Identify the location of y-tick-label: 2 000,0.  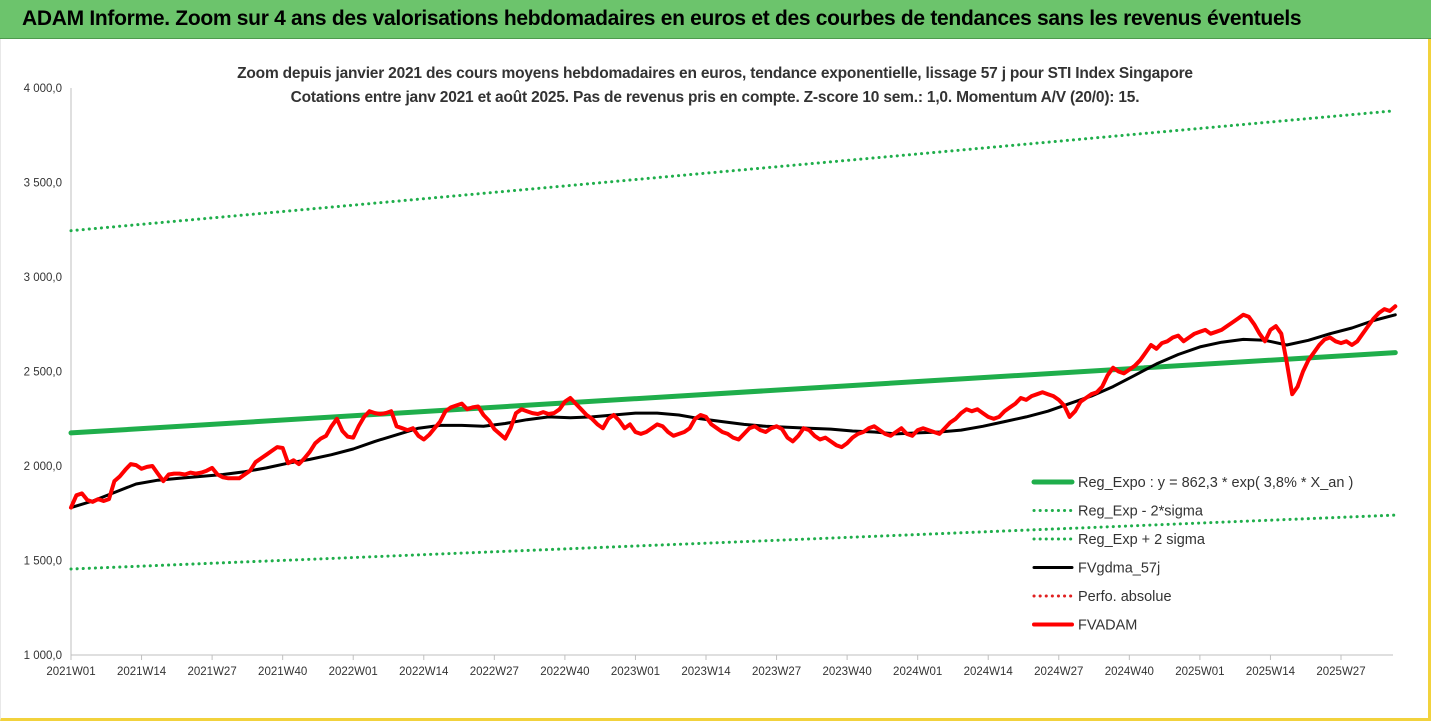
(43, 467).